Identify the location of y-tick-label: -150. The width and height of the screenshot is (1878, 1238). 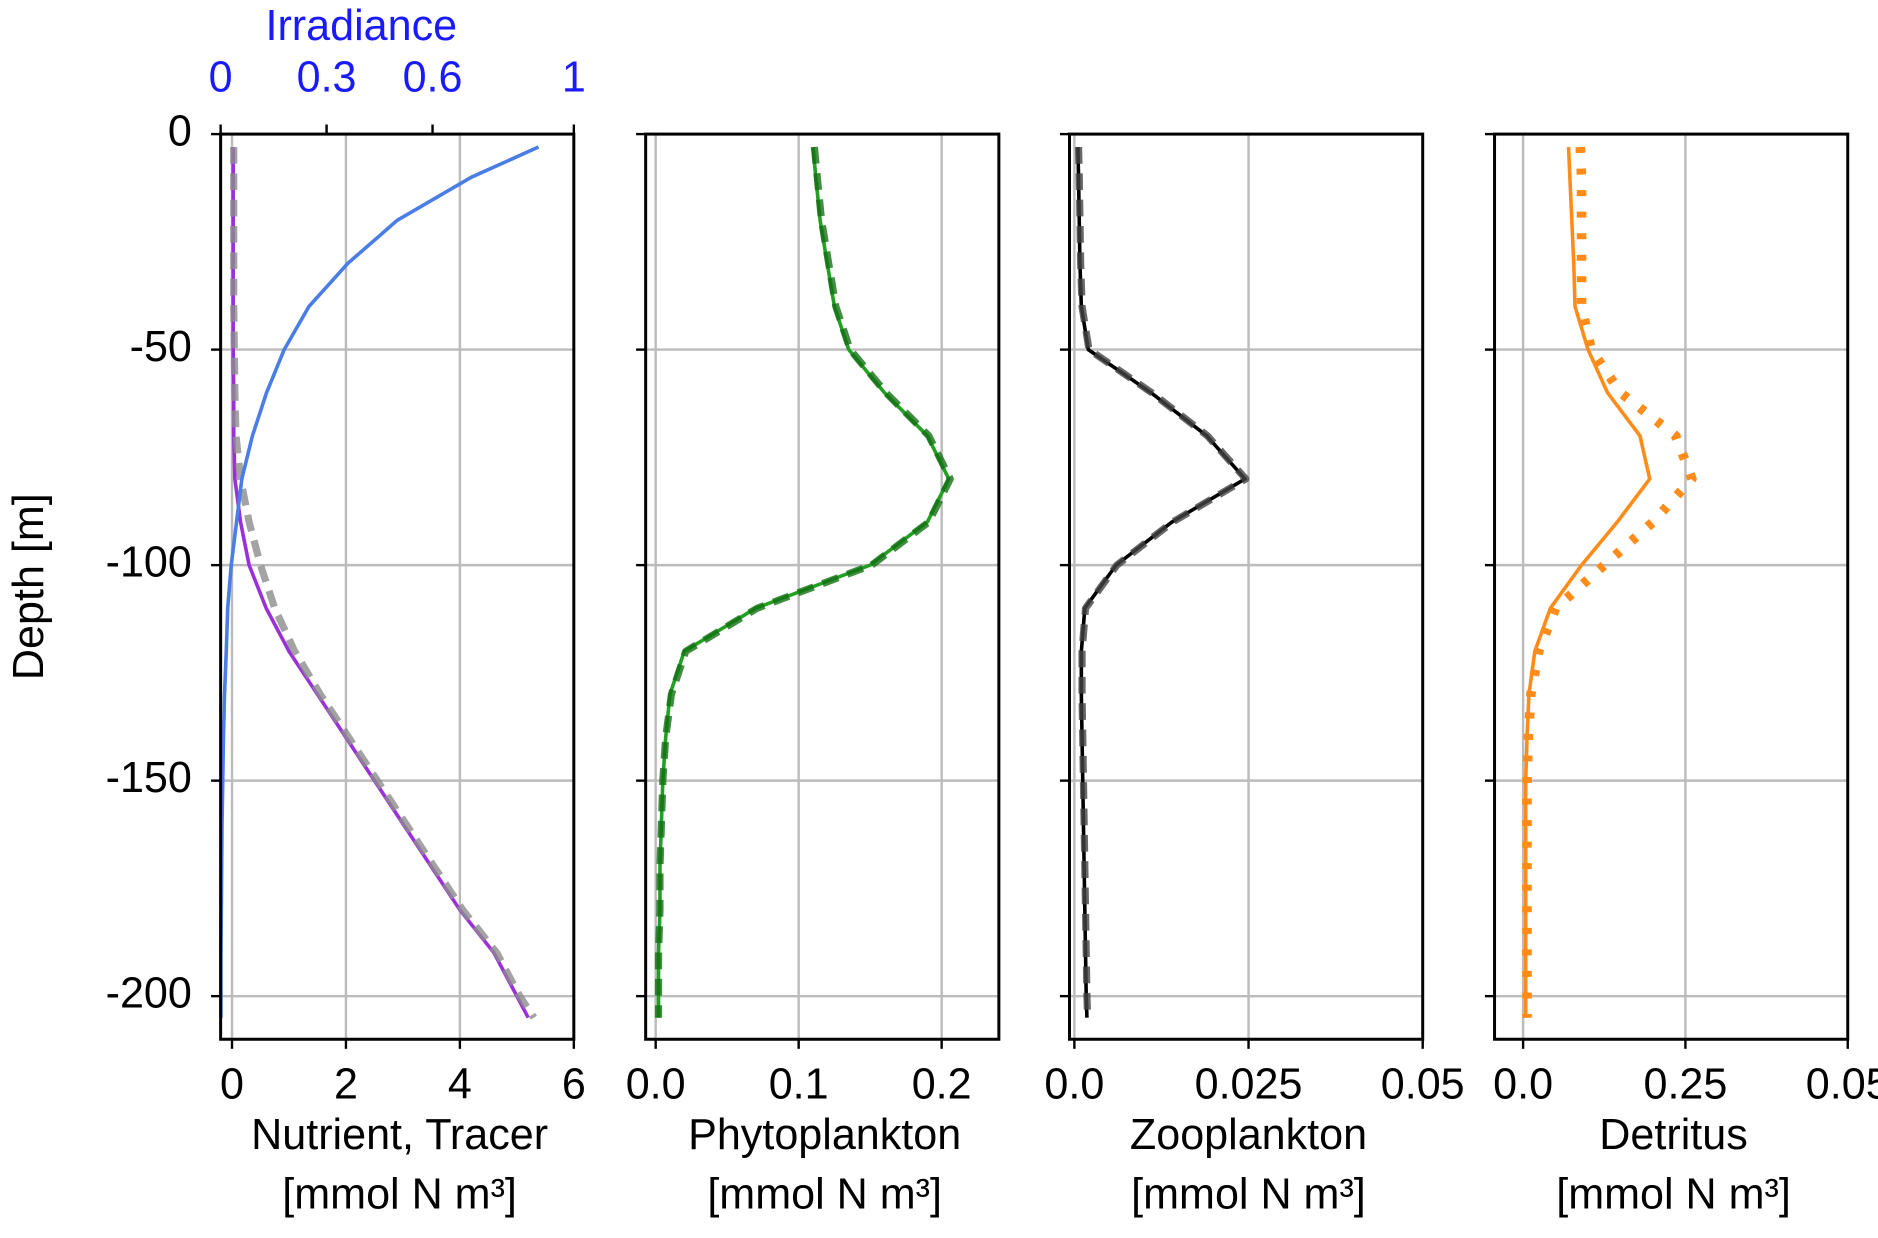
(149, 778).